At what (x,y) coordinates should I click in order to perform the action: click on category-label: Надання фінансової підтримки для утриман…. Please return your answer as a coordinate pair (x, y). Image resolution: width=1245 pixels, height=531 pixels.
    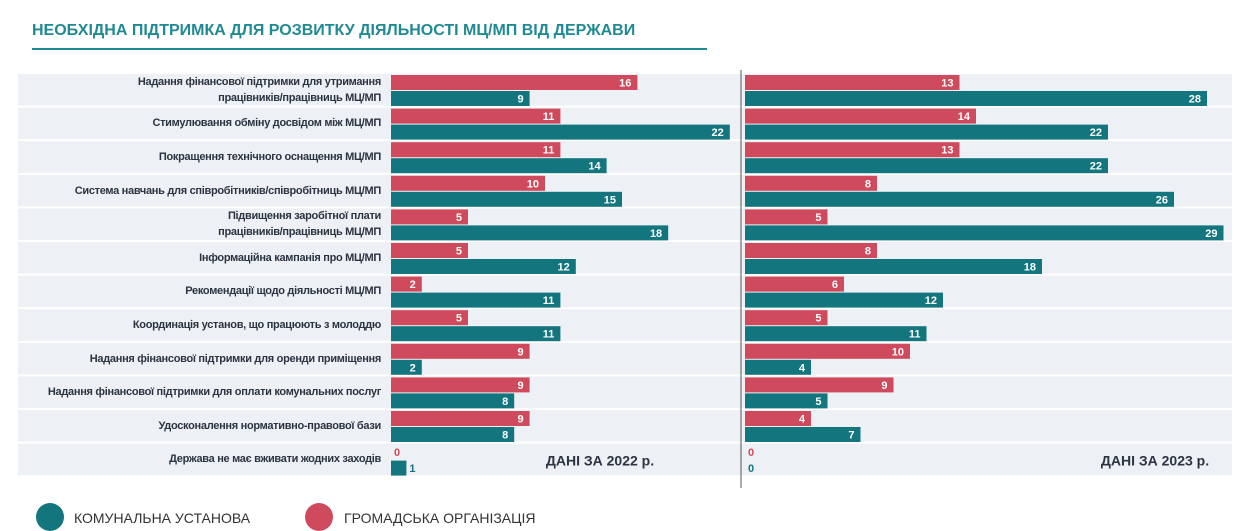
    Looking at the image, I should click on (259, 89).